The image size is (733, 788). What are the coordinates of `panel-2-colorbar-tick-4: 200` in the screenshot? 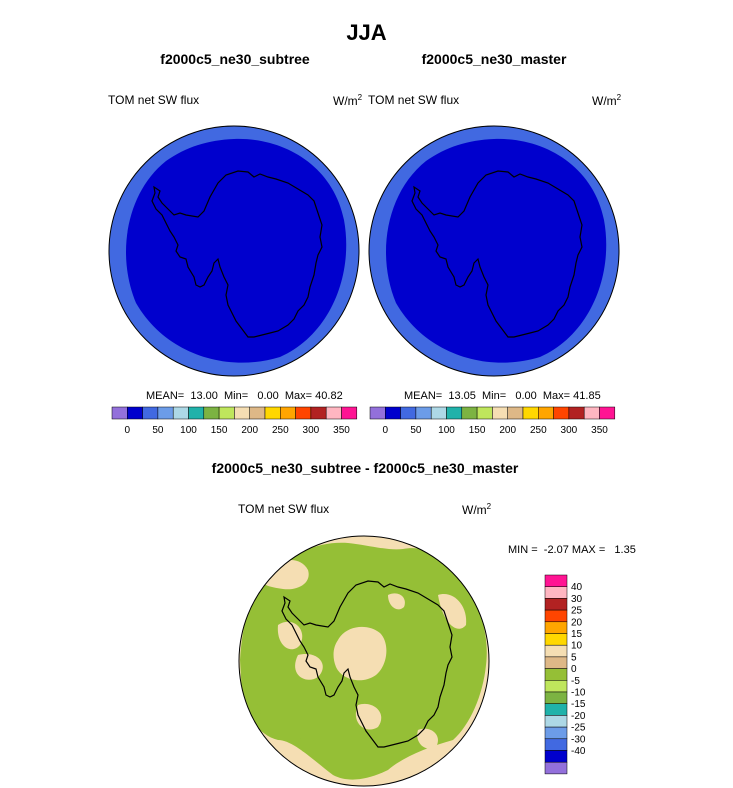 It's located at (507, 430).